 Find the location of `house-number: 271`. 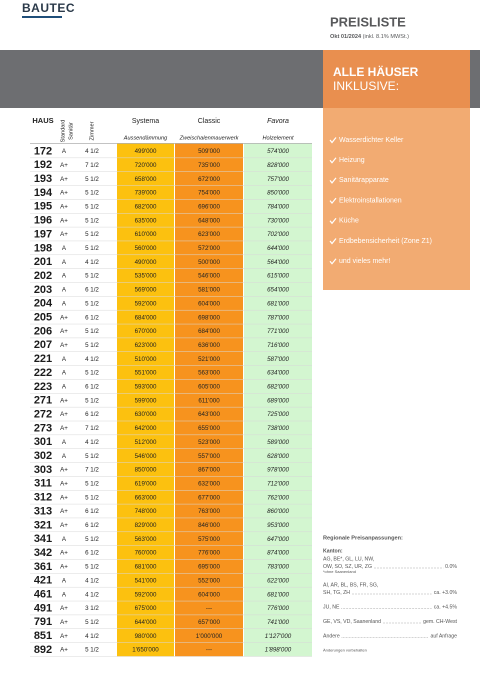

house-number: 271 is located at coordinates (43, 401).